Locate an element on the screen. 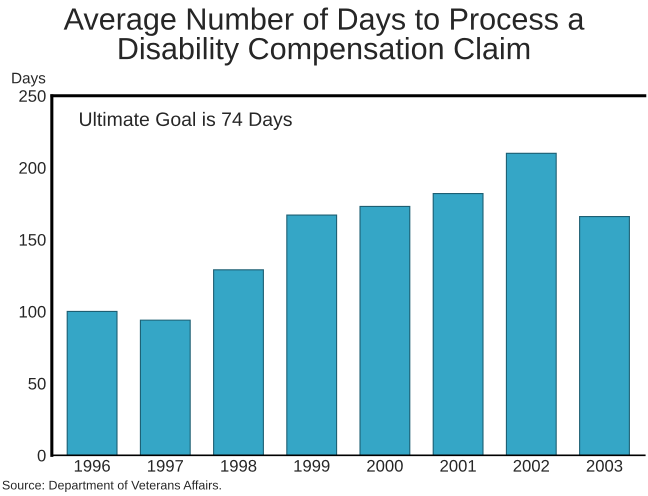 The image size is (648, 496). x-tick-label: 2002 is located at coordinates (532, 466).